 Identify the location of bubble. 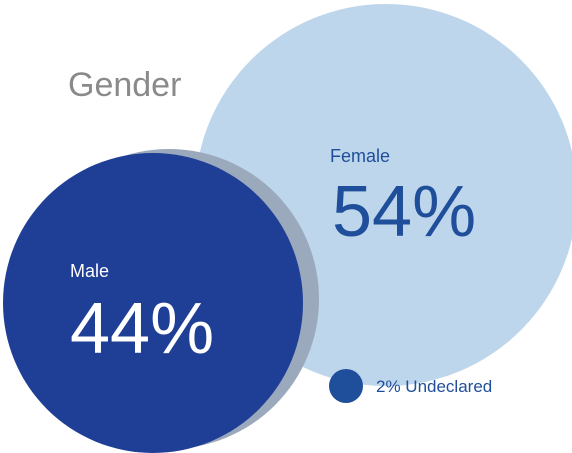
(346, 386).